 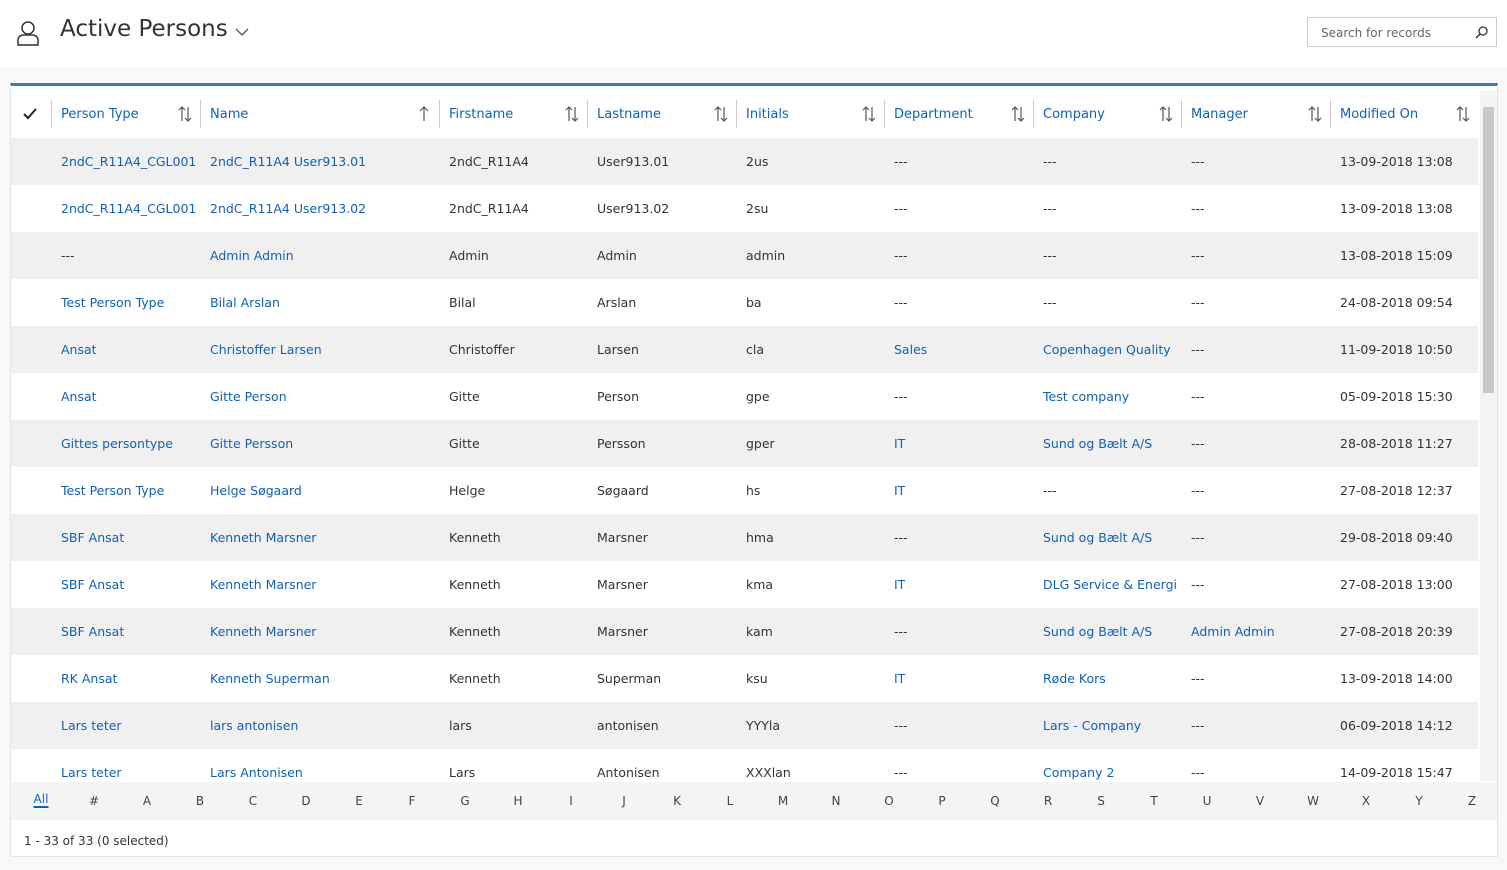 What do you see at coordinates (306, 801) in the screenshot?
I see `letter-filter-item: D` at bounding box center [306, 801].